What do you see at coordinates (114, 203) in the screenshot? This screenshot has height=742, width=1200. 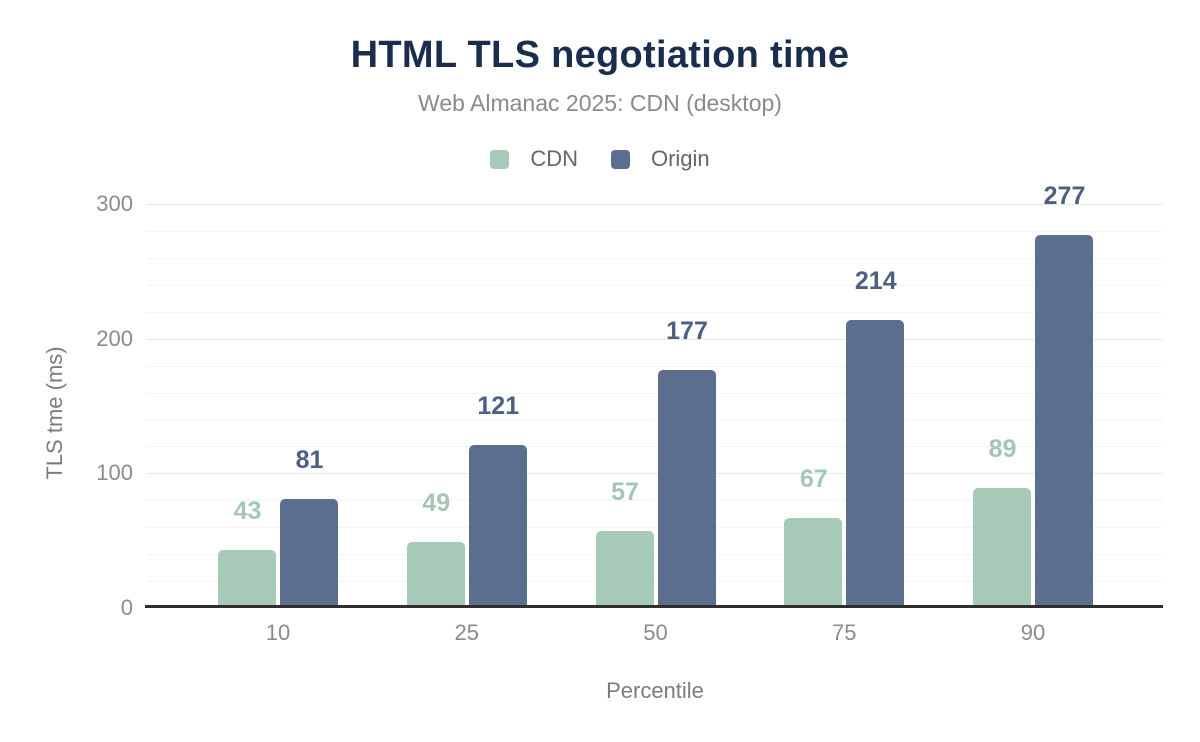 I see `y-tick-300: 300` at bounding box center [114, 203].